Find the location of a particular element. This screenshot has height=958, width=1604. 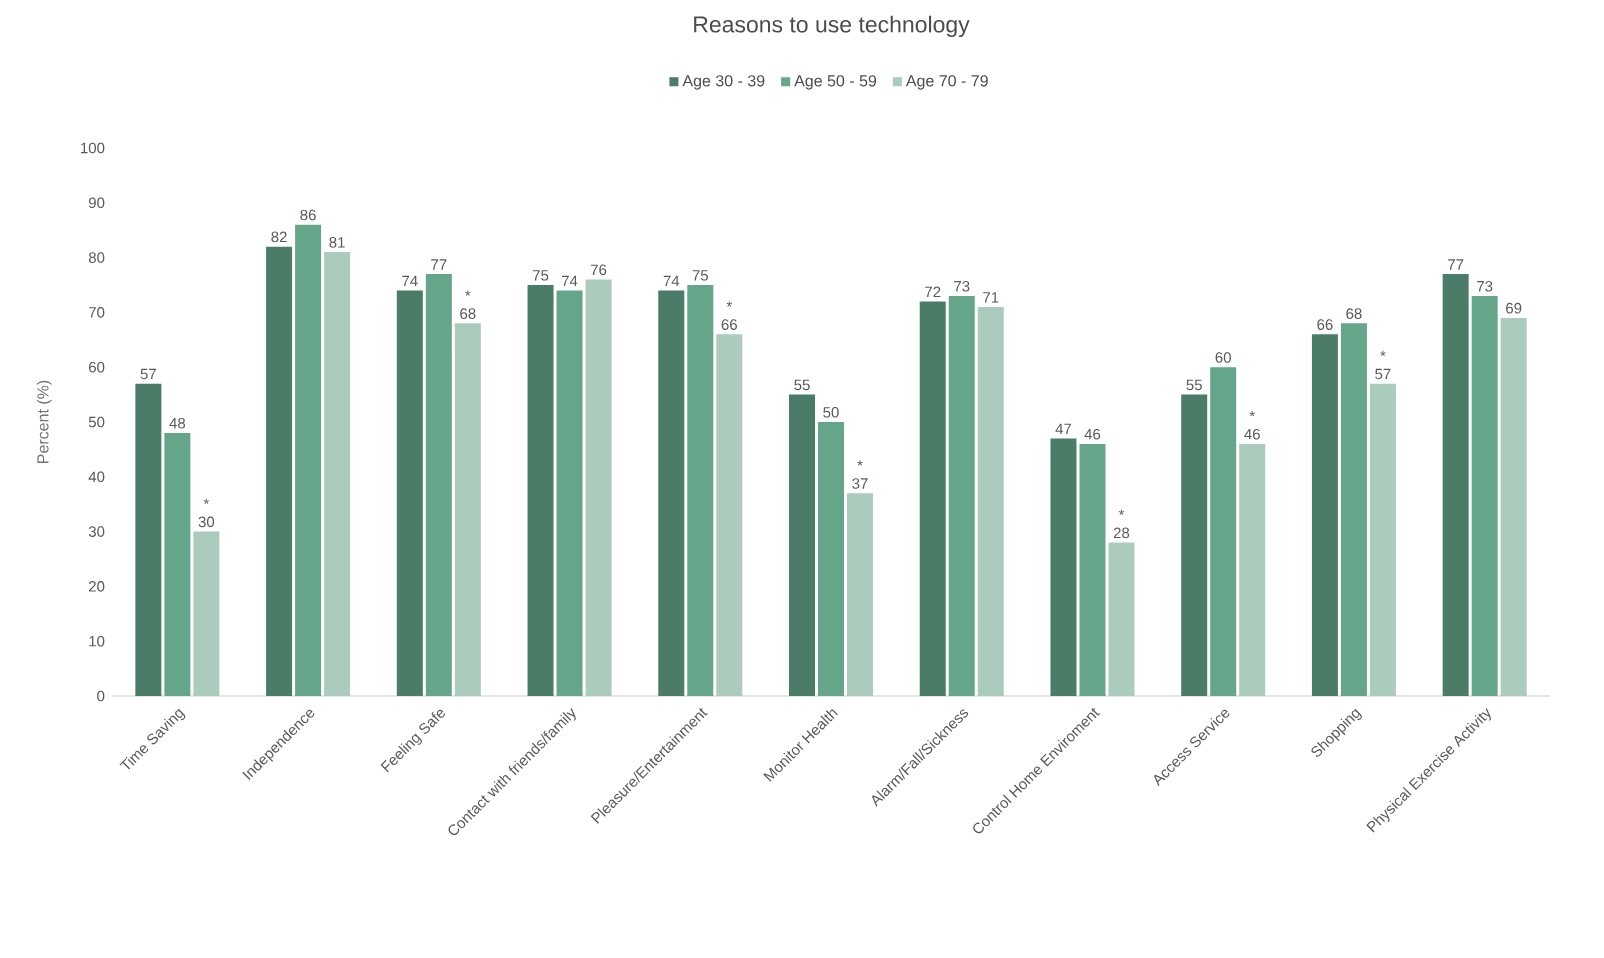

chart-title: Reasons to use technology is located at coordinates (832, 26).